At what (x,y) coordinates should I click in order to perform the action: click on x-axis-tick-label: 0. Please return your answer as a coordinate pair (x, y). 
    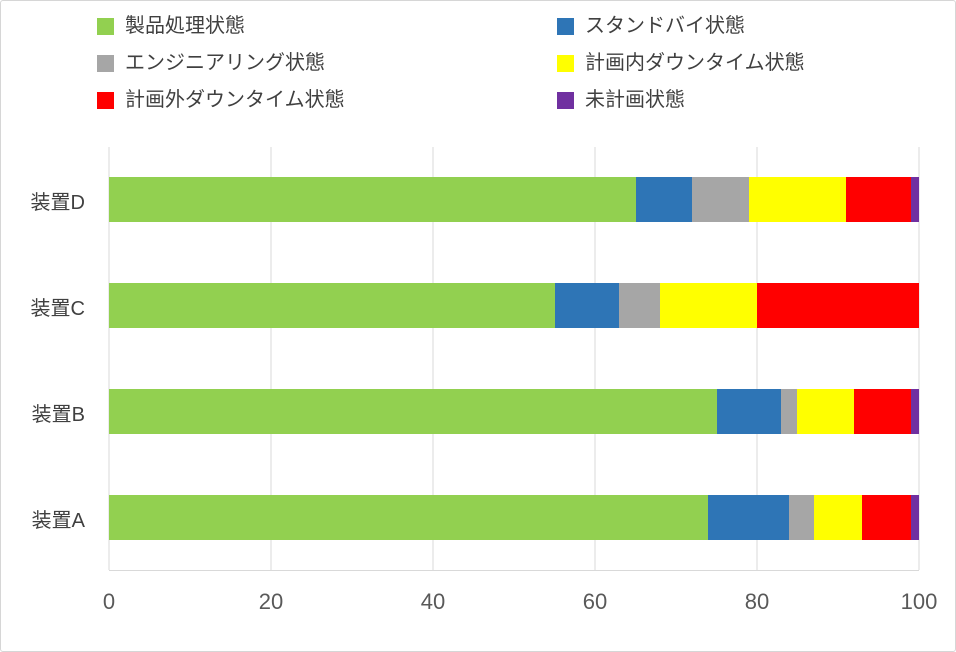
    Looking at the image, I should click on (109, 601).